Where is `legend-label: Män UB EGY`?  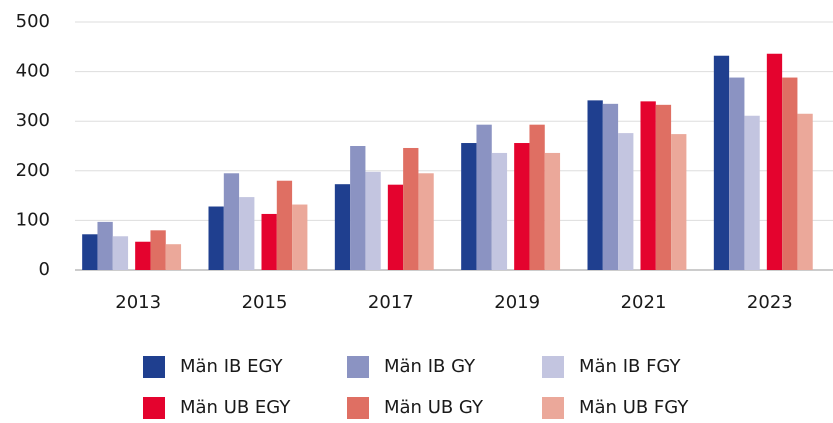
legend-label: Män UB EGY is located at coordinates (235, 407).